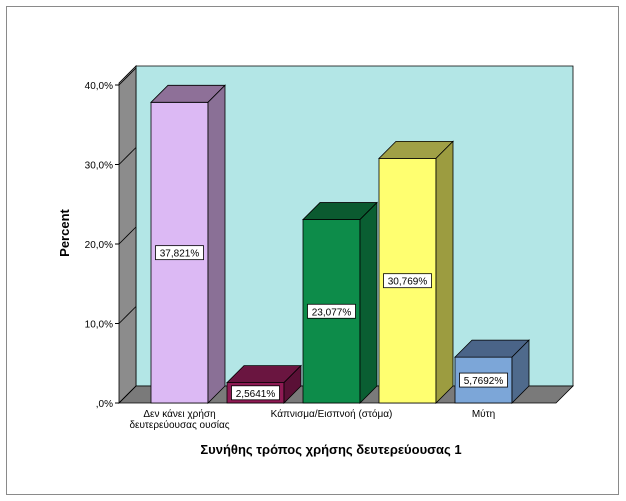  What do you see at coordinates (179, 414) in the screenshot?
I see `x-tick-label: Δεν κάνει χρήση` at bounding box center [179, 414].